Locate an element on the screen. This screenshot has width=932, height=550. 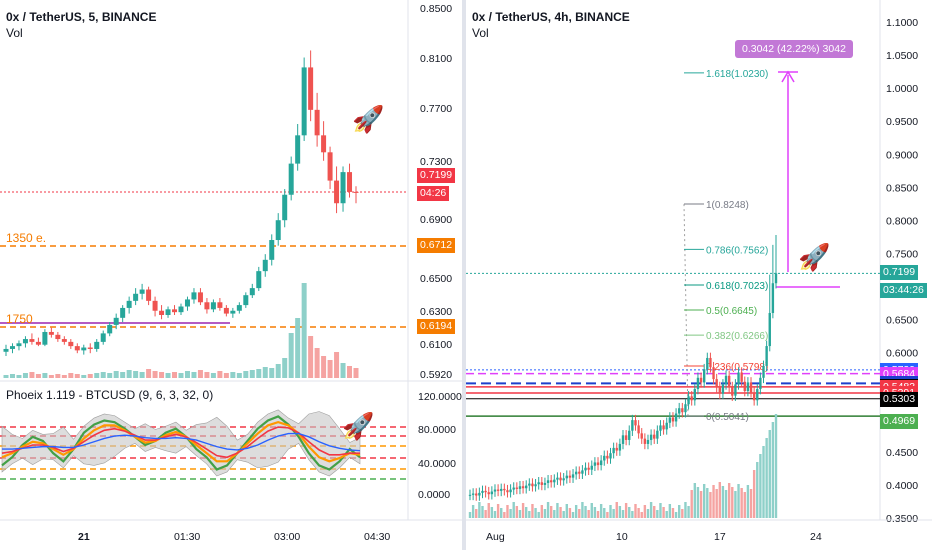
left-last-price-tag: 0.7199 is located at coordinates (436, 175).